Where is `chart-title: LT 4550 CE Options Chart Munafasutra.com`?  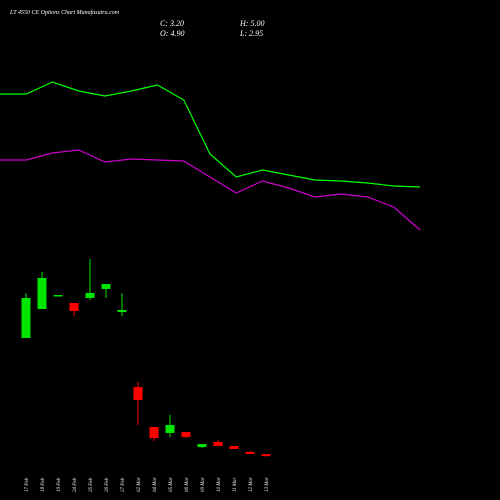
chart-title: LT 4550 CE Options Chart Munafasutra.com is located at coordinates (64, 12).